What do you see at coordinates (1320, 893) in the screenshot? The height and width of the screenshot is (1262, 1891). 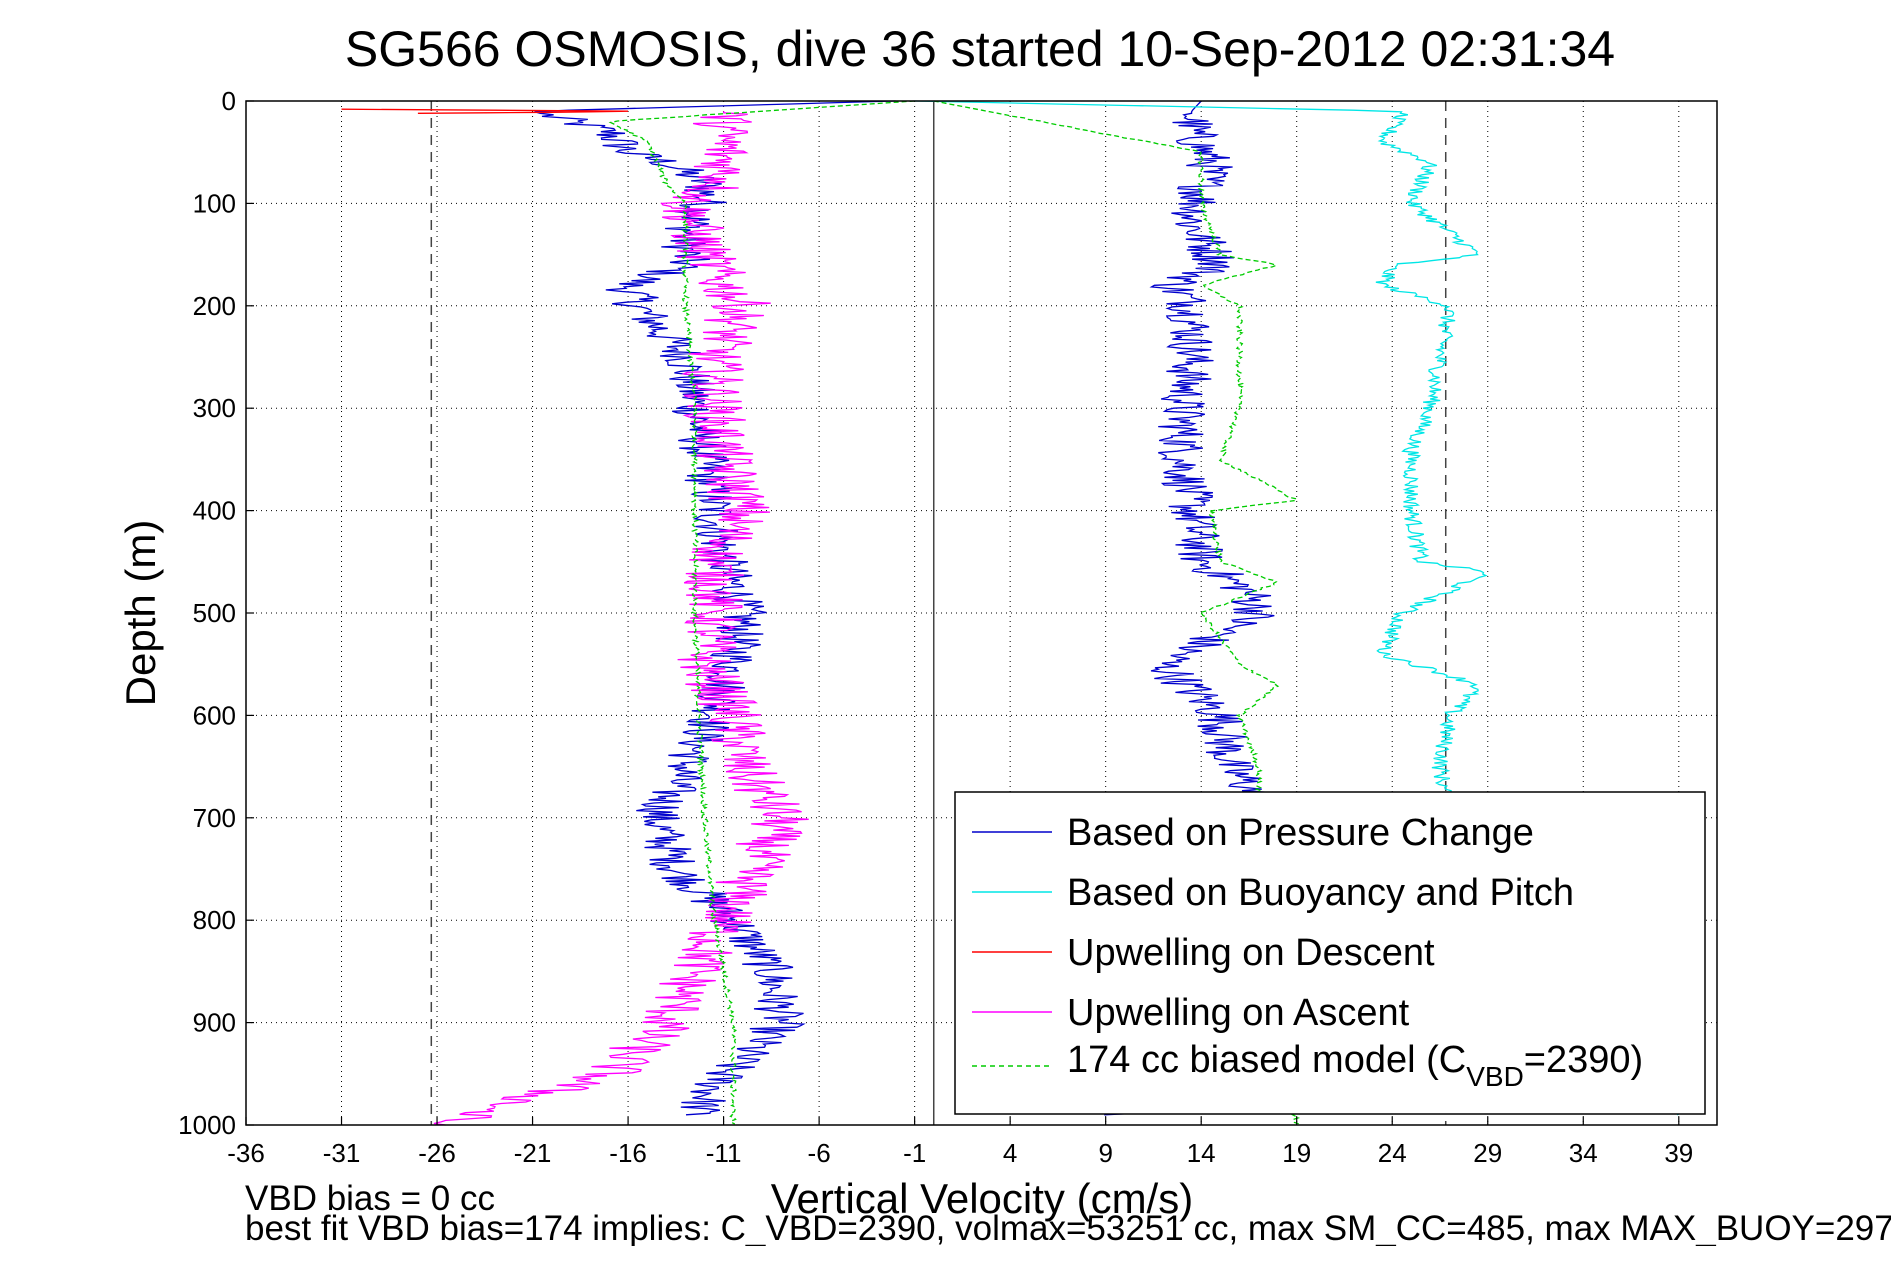 I see `legend-label-buoyancy: Based on Buoyancy and Pitch` at bounding box center [1320, 893].